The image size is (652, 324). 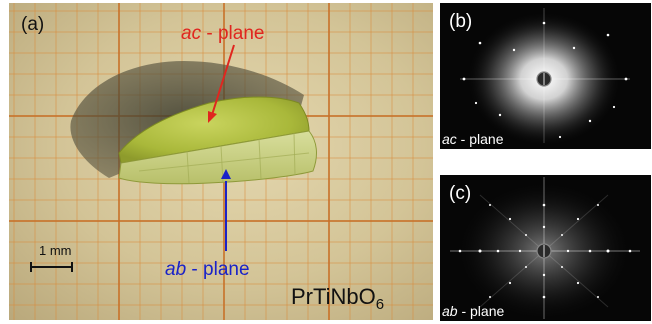 I want to click on ab-plane-italic: ab, so click(x=176, y=269).